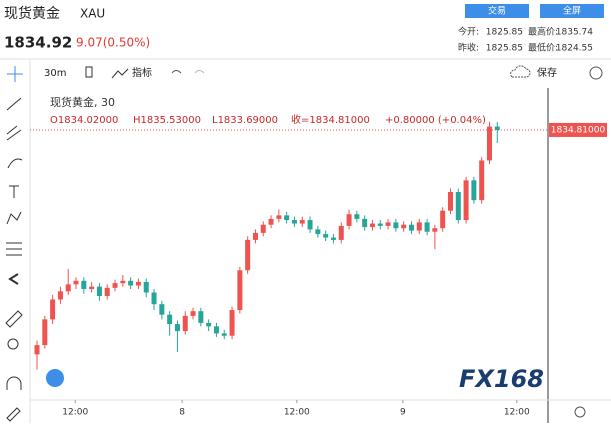  I want to click on pencil-tool, so click(13, 414).